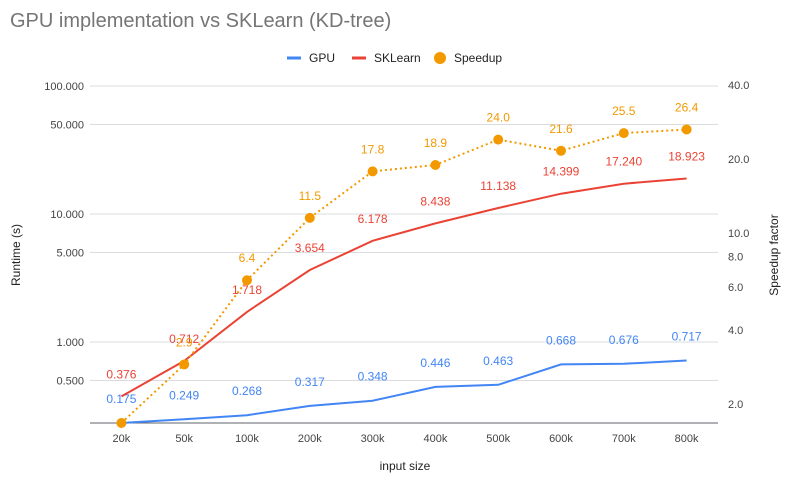  I want to click on data-label: 0.712, so click(184, 339).